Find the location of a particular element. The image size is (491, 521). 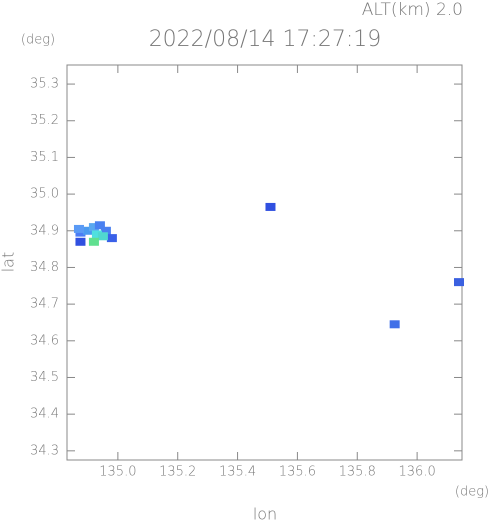

x-tick-label: 135.2 is located at coordinates (177, 472).